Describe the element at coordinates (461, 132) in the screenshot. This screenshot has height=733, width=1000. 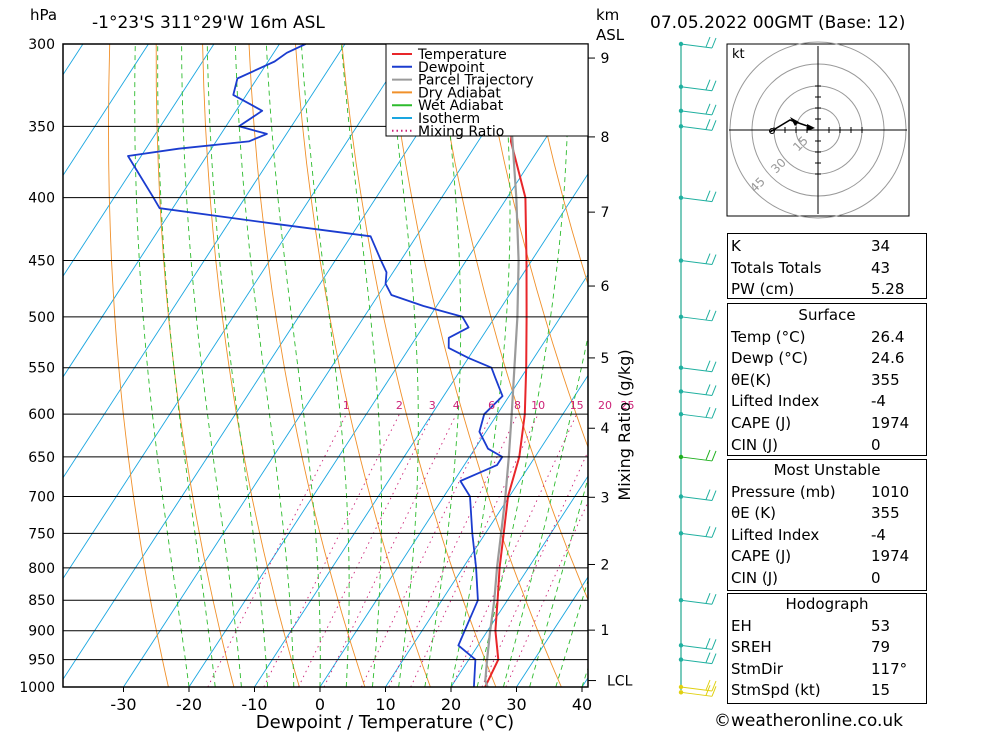
I see `legend-entry: Mixing Ratio` at that location.